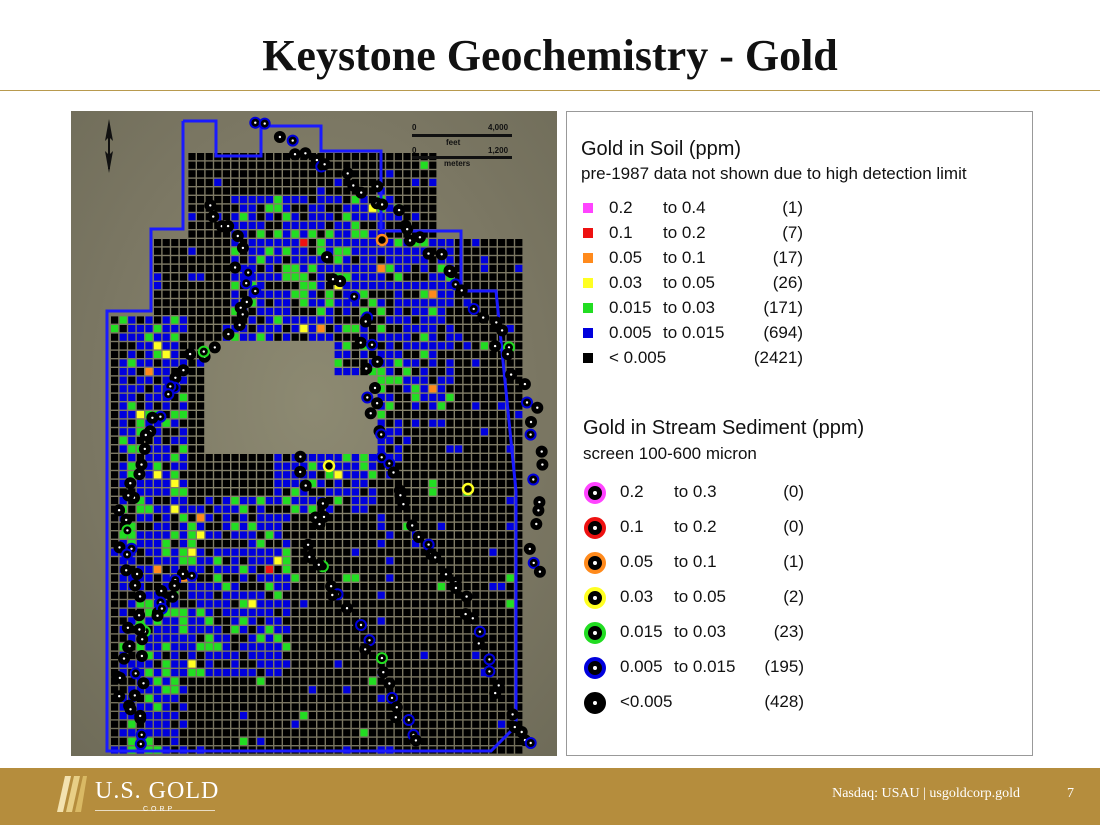 The width and height of the screenshot is (1100, 825). What do you see at coordinates (498, 150) in the screenshot?
I see `scale-meters-max: 1,200` at bounding box center [498, 150].